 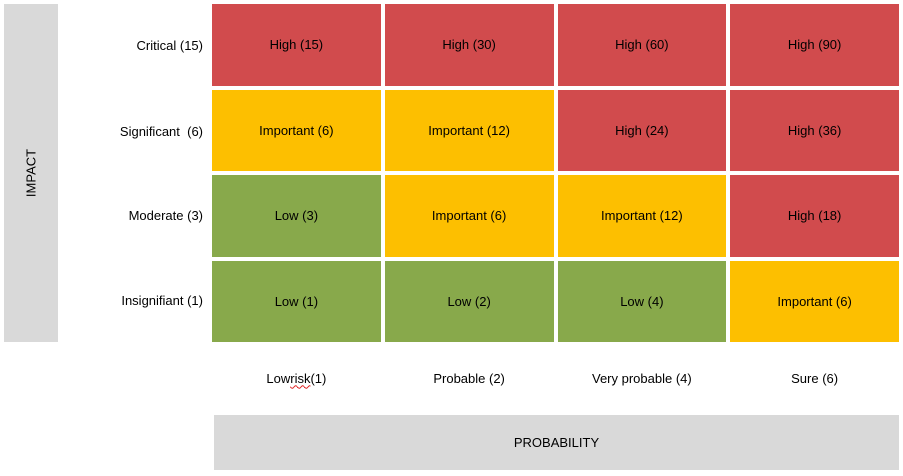 What do you see at coordinates (814, 216) in the screenshot?
I see `matrix-cell: High (18)` at bounding box center [814, 216].